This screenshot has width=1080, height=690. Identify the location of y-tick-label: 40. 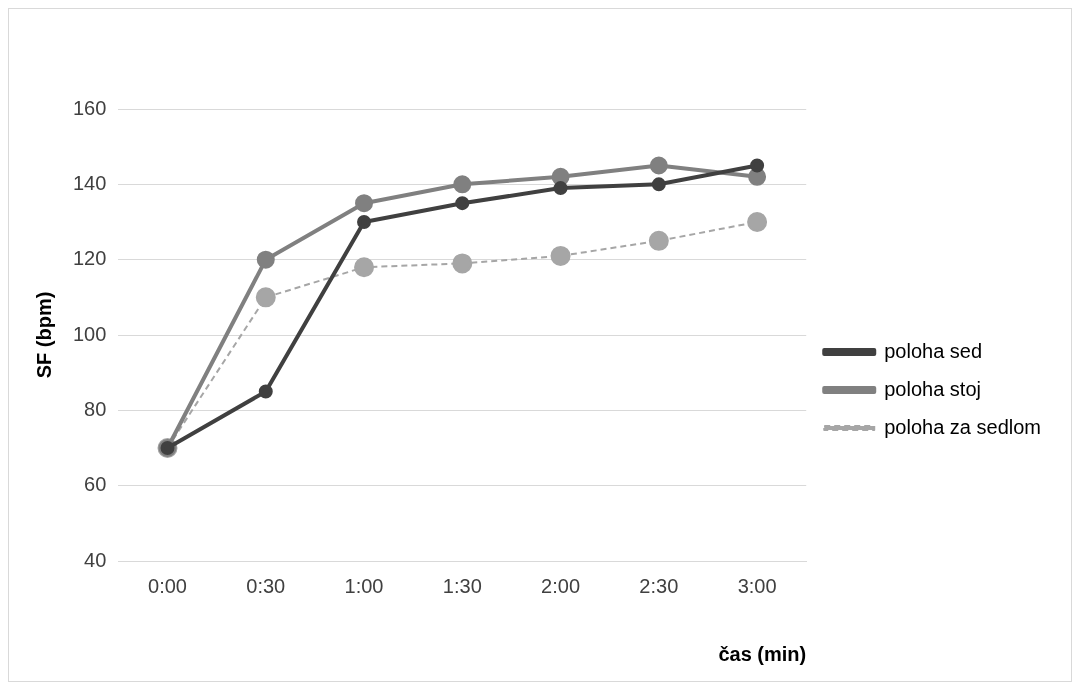
(95, 559).